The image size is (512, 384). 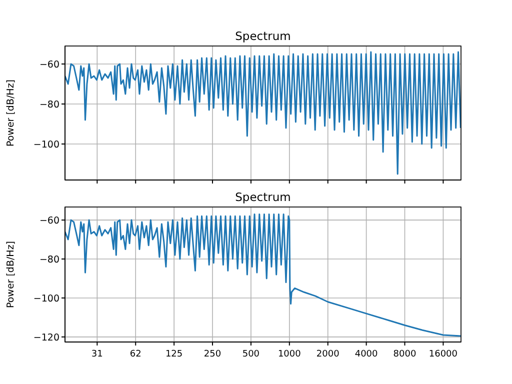 I want to click on x-tick-label: 31, so click(x=97, y=355).